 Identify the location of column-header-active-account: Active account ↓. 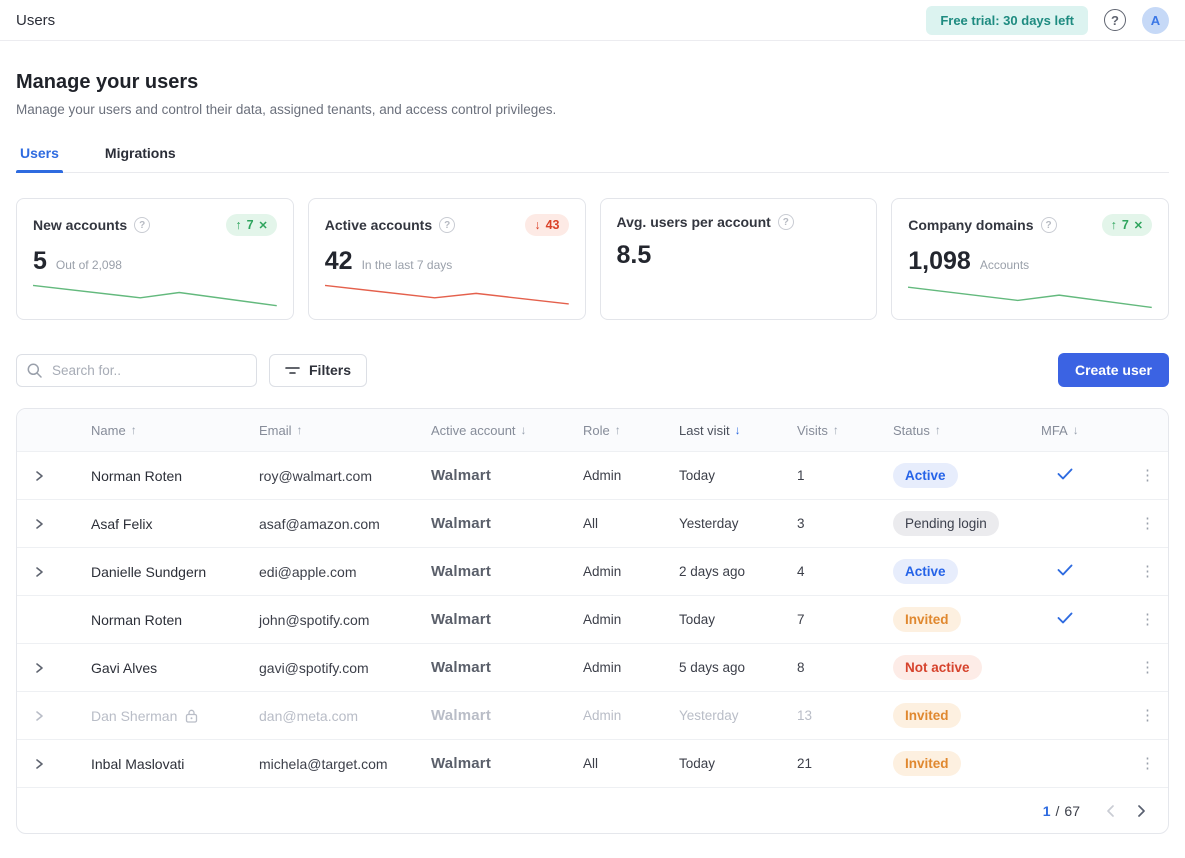
(507, 430).